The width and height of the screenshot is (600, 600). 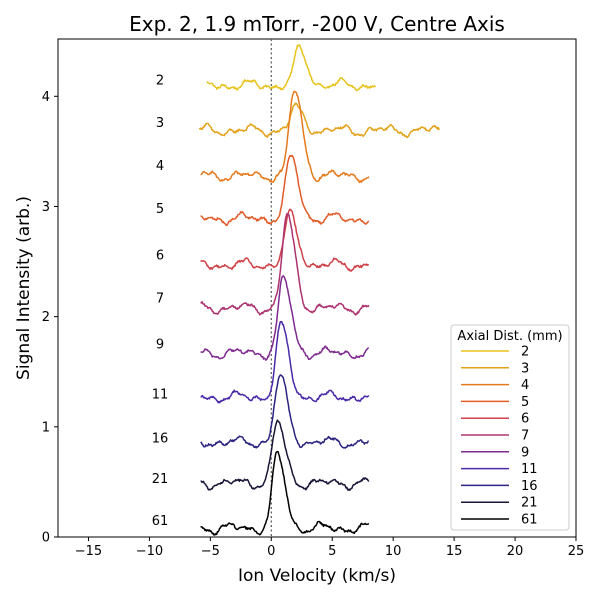 What do you see at coordinates (332, 551) in the screenshot?
I see `x-tick-label: 5` at bounding box center [332, 551].